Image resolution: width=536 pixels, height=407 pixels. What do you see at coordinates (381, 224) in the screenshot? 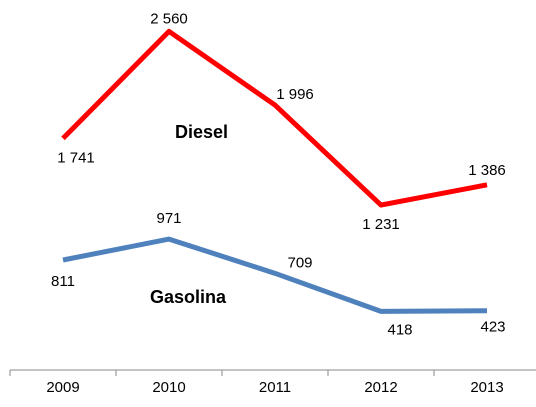
I see `data-label: 1 231` at bounding box center [381, 224].